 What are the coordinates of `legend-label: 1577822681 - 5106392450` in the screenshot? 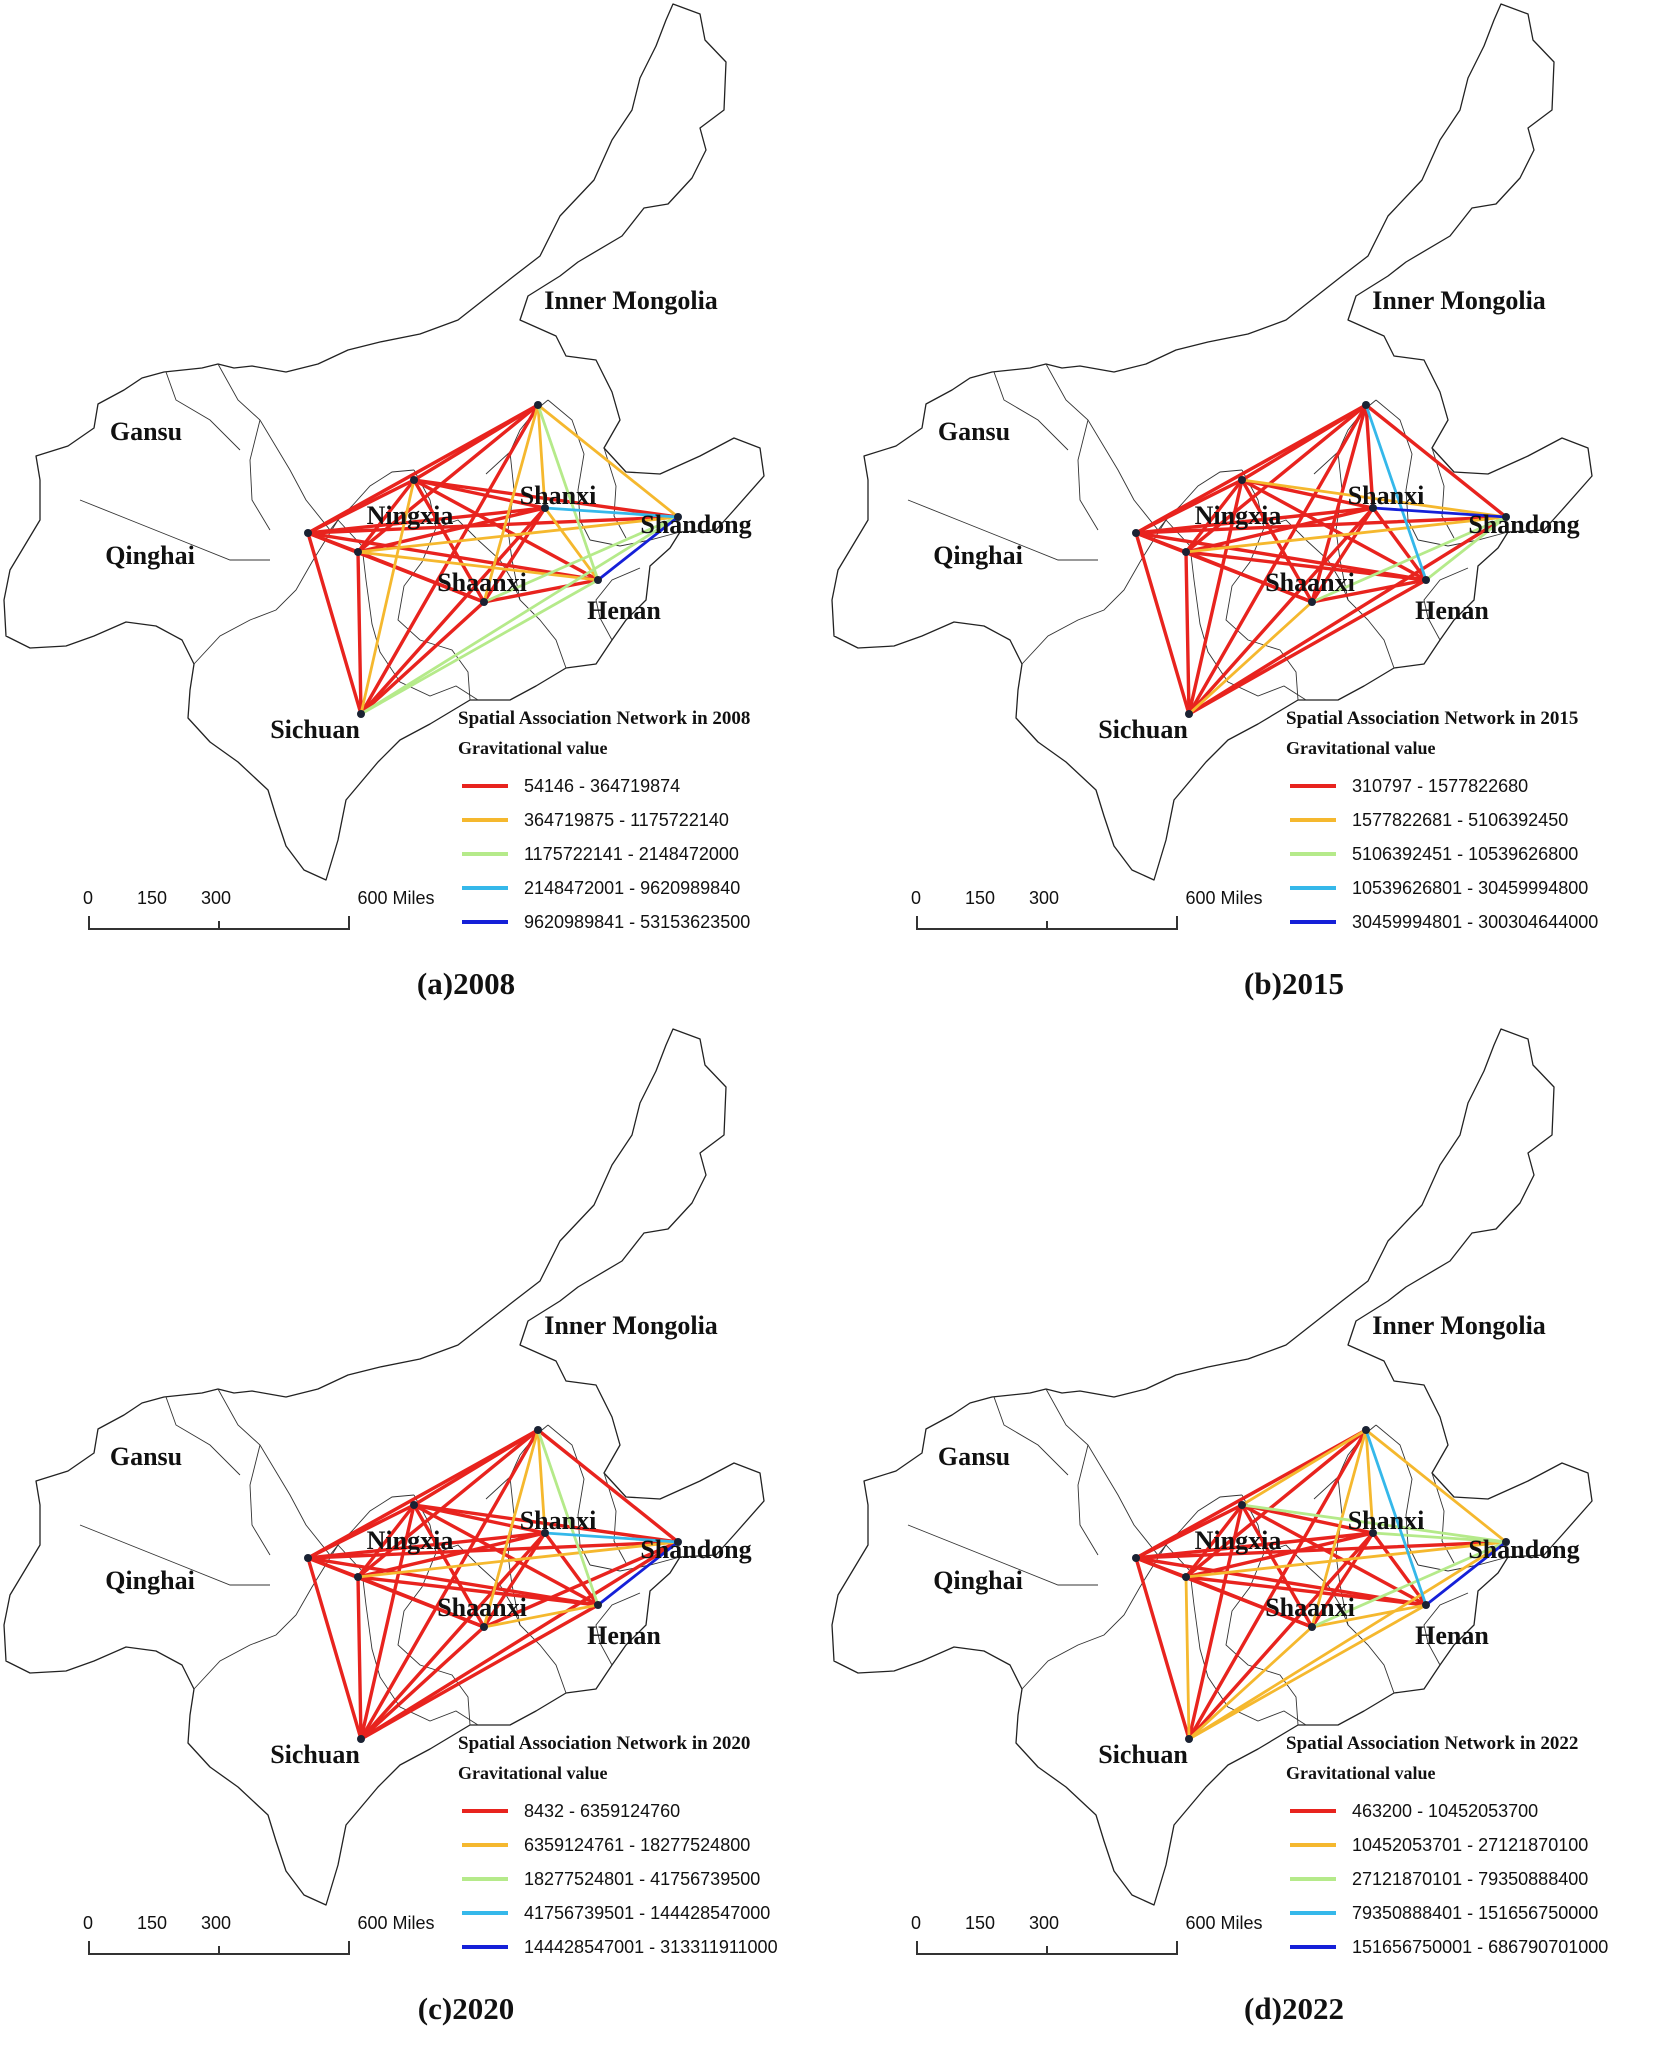 It's located at (1460, 819).